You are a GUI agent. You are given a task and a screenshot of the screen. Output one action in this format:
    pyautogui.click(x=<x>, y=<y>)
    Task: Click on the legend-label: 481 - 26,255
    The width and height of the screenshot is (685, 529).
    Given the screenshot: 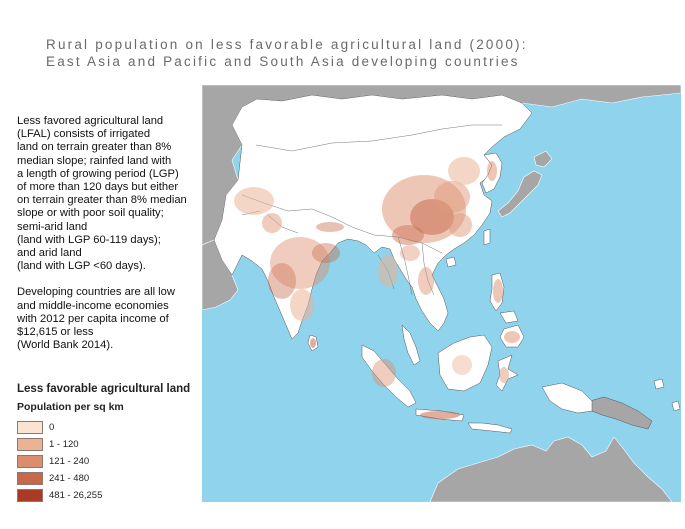 What is the action you would take?
    pyautogui.click(x=76, y=495)
    